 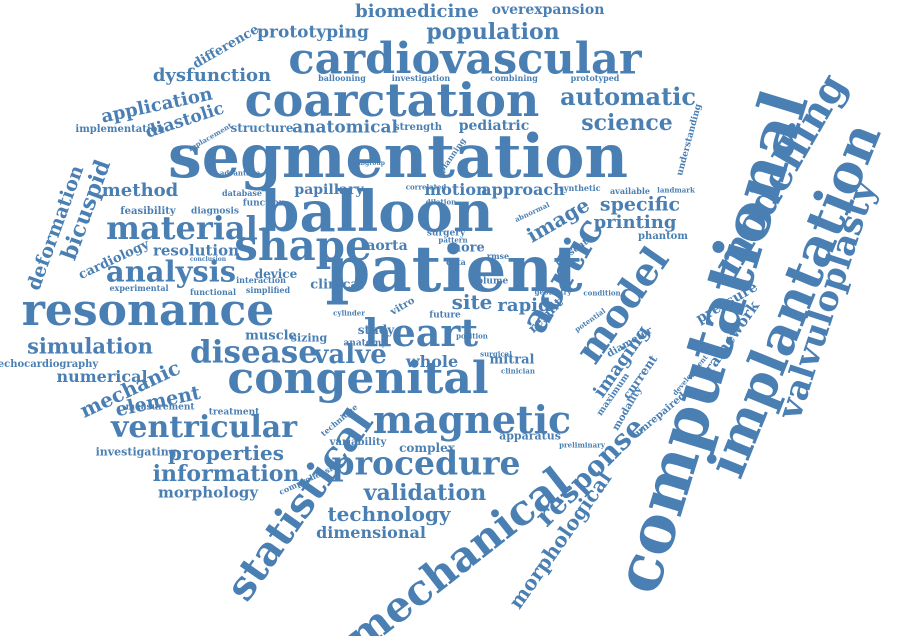 I want to click on word-position: position, so click(x=472, y=336).